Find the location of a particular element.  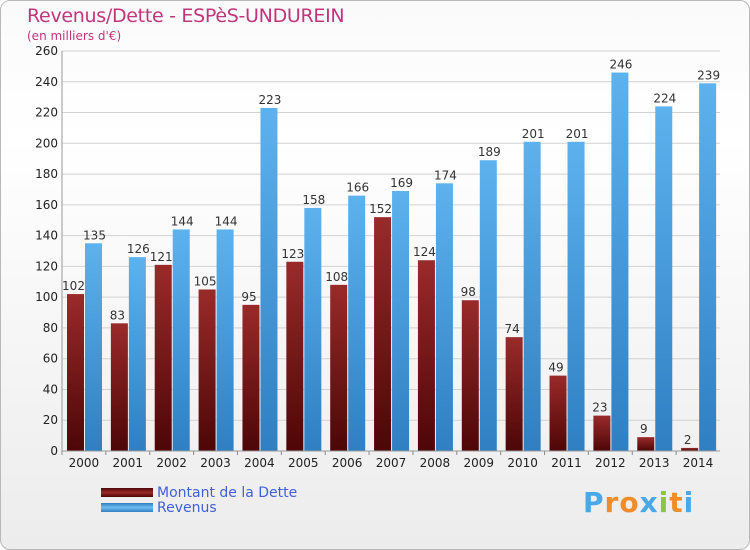

data-label-revenus: 189 is located at coordinates (489, 152).